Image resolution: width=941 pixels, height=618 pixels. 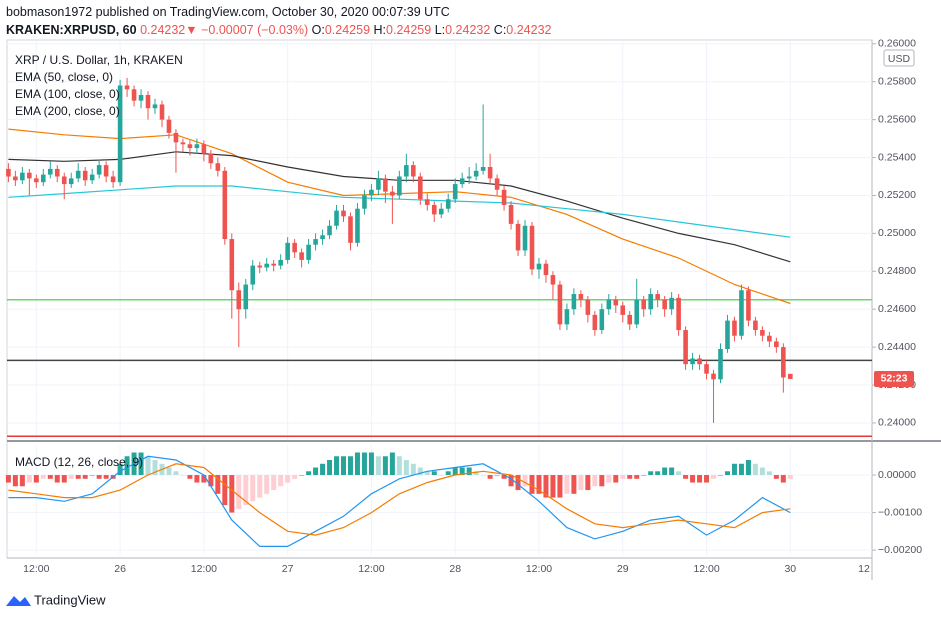 What do you see at coordinates (318, 30) in the screenshot?
I see `ohlc-label: O:` at bounding box center [318, 30].